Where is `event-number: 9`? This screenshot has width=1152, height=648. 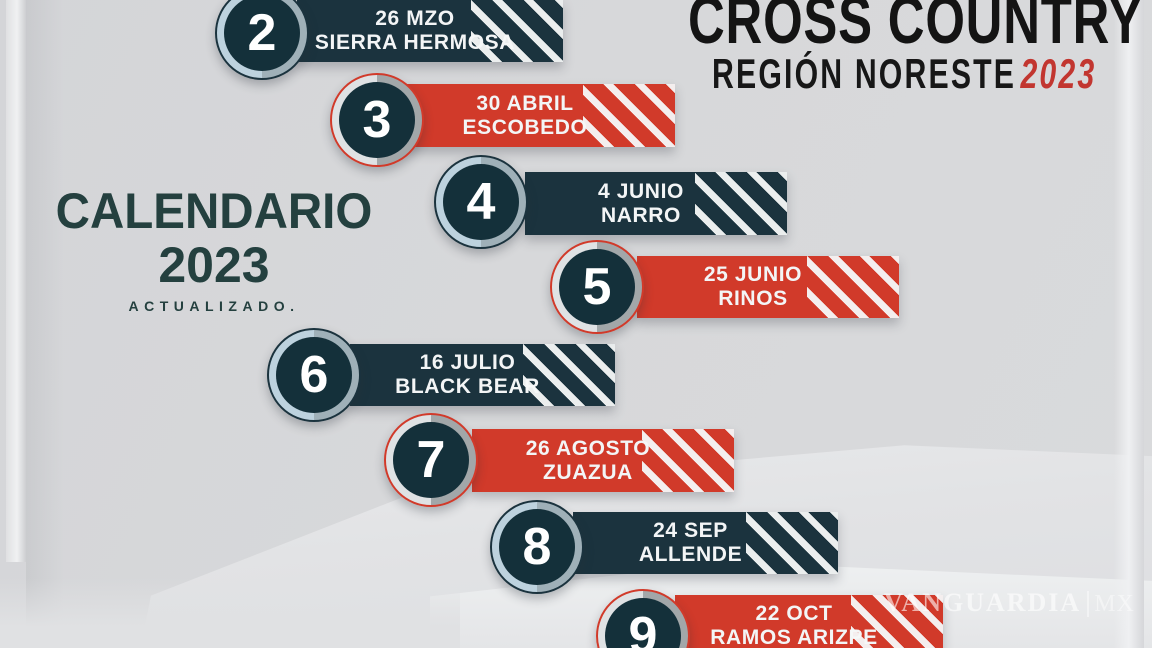
event-number: 9 is located at coordinates (643, 627).